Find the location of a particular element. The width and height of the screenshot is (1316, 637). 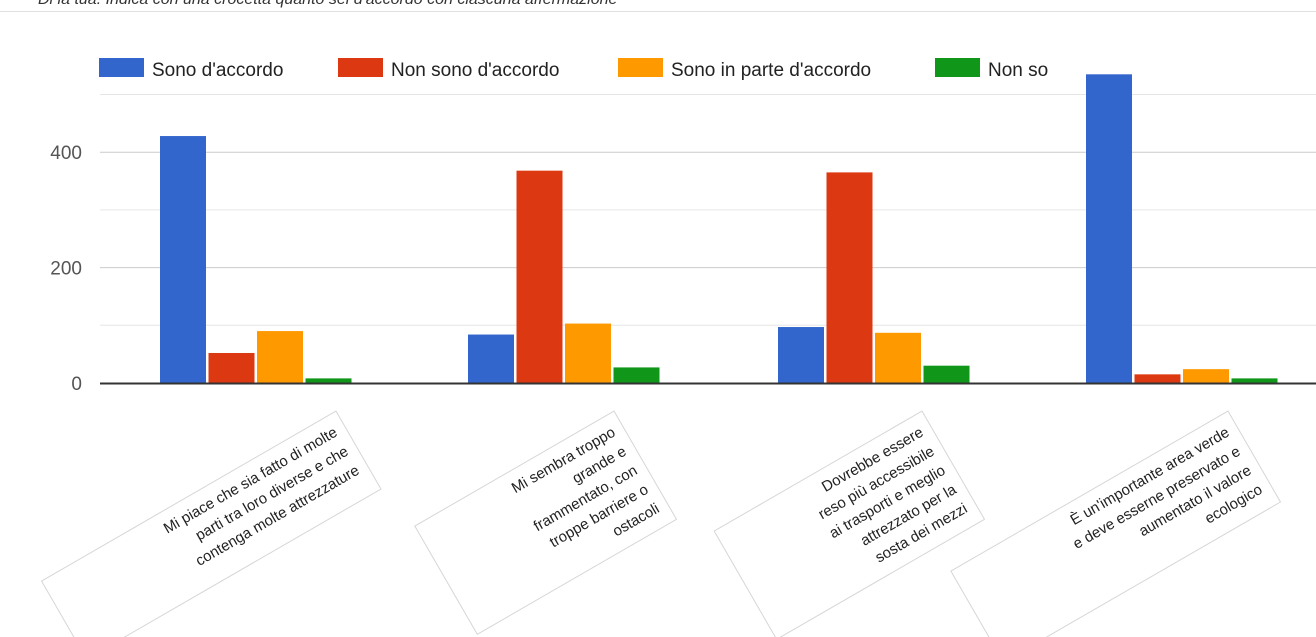

y-axis-ticks: 0 200 400 is located at coordinates (66, 269).